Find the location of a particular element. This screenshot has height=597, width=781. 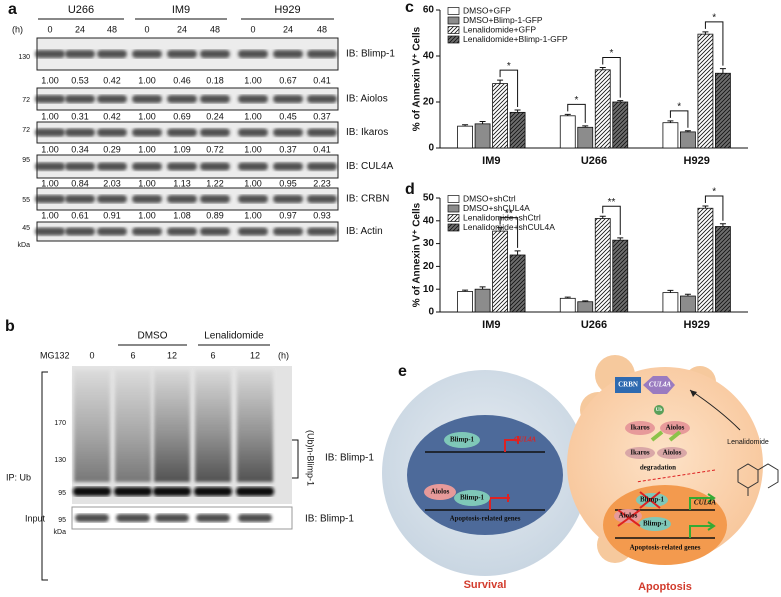

y-tick-label: 20 is located at coordinates (429, 266).